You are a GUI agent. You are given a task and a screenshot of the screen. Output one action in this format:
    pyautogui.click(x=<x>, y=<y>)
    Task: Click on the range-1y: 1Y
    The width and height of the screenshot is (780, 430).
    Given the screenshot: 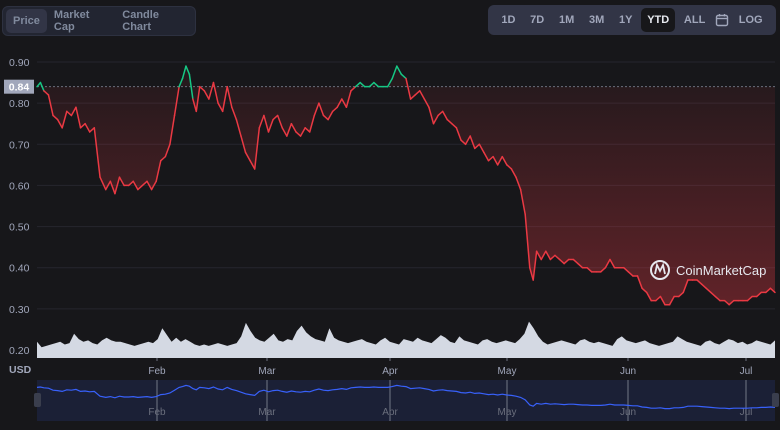 What is the action you would take?
    pyautogui.click(x=625, y=20)
    